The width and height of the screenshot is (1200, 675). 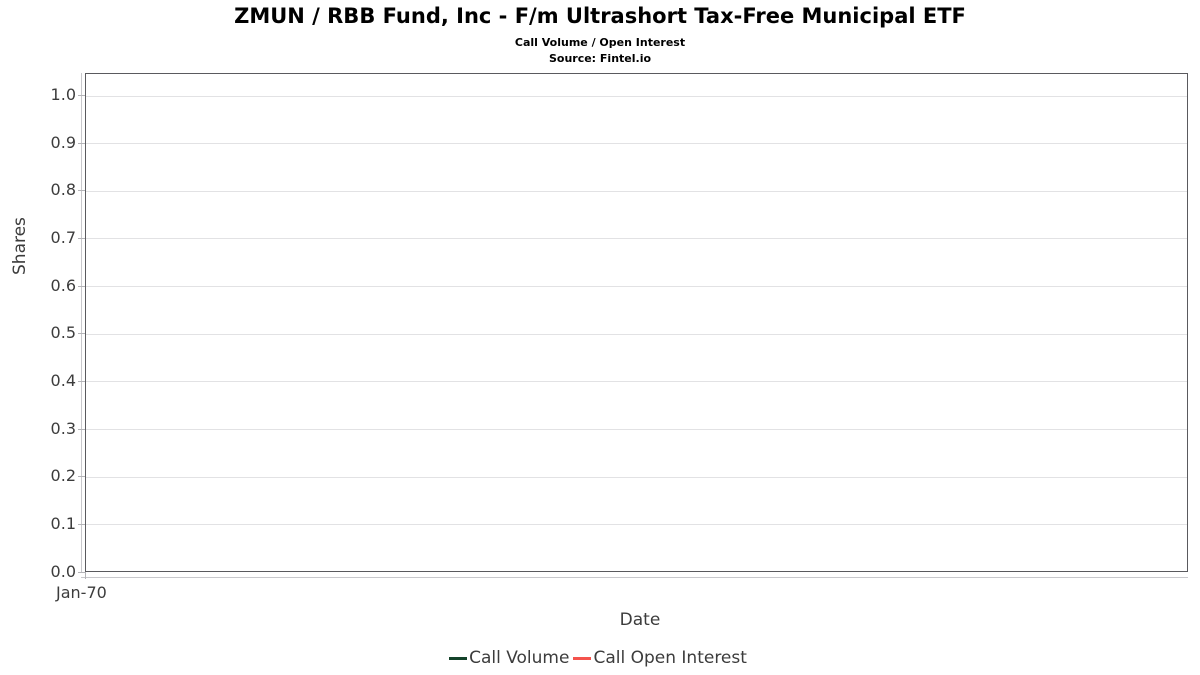 What do you see at coordinates (63, 475) in the screenshot?
I see `y-tick-label-0.2: 0.2` at bounding box center [63, 475].